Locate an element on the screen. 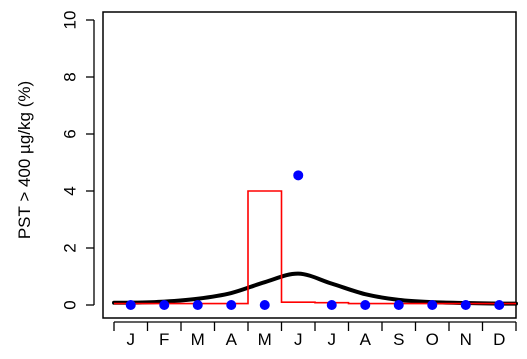  x-tick-label: D is located at coordinates (499, 339).